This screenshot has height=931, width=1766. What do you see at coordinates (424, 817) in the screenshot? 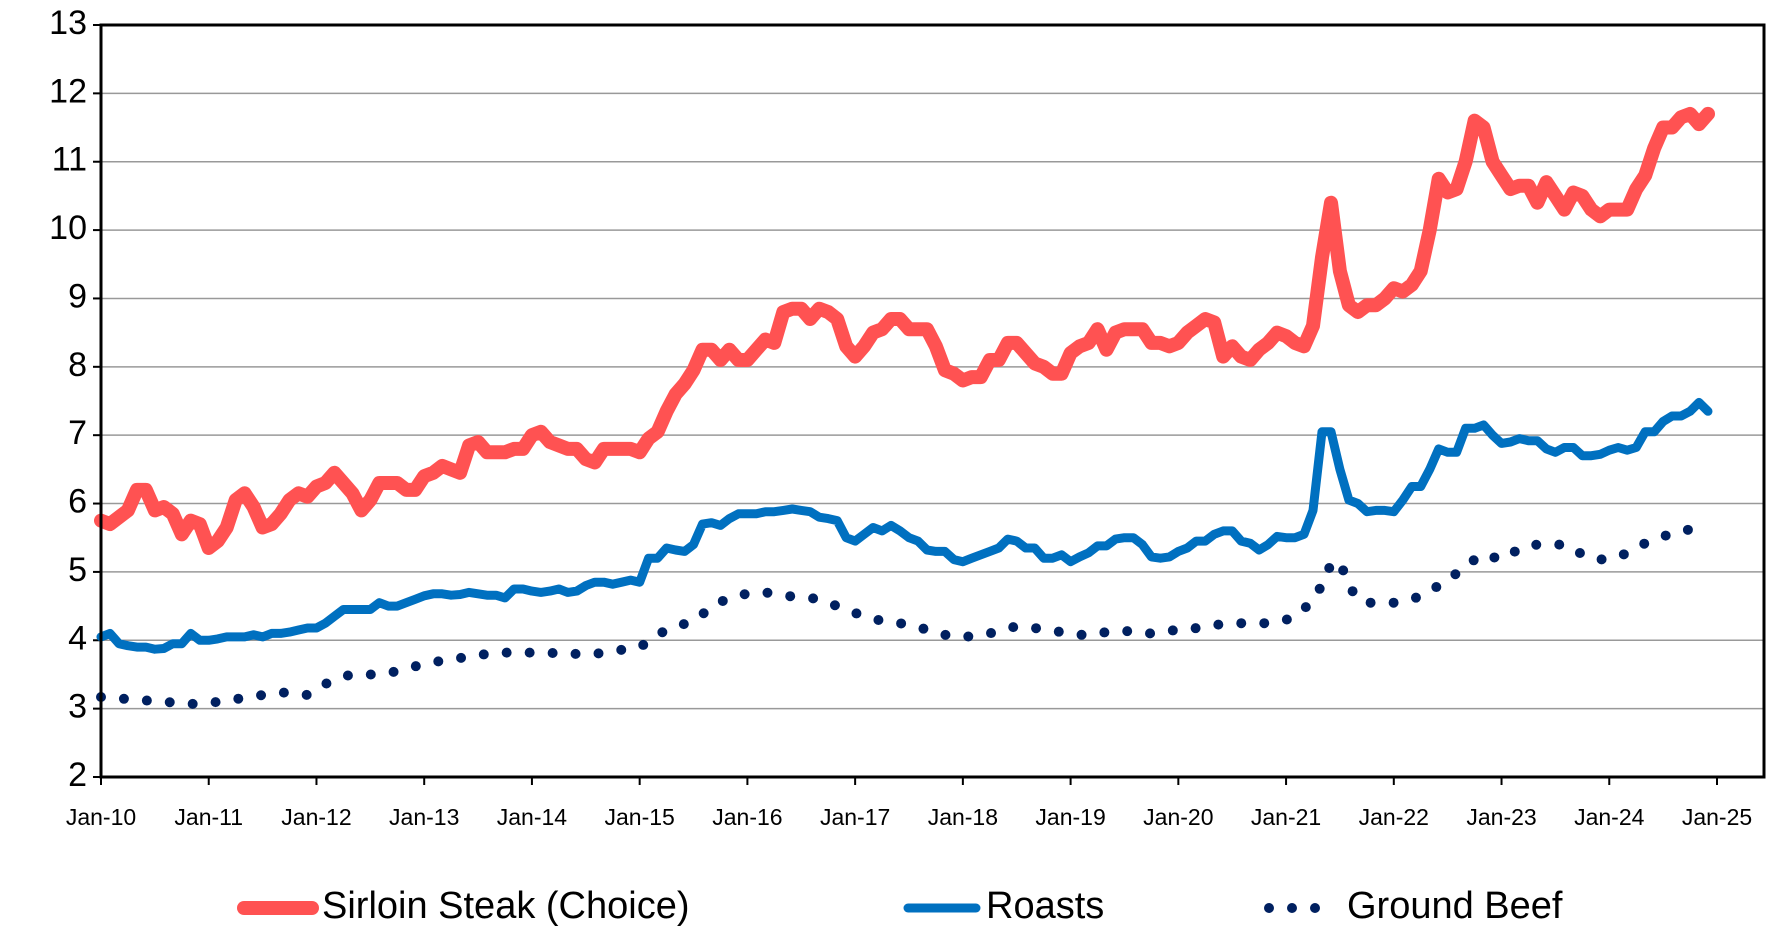
I see `x-tick-label: Jan-13` at bounding box center [424, 817].